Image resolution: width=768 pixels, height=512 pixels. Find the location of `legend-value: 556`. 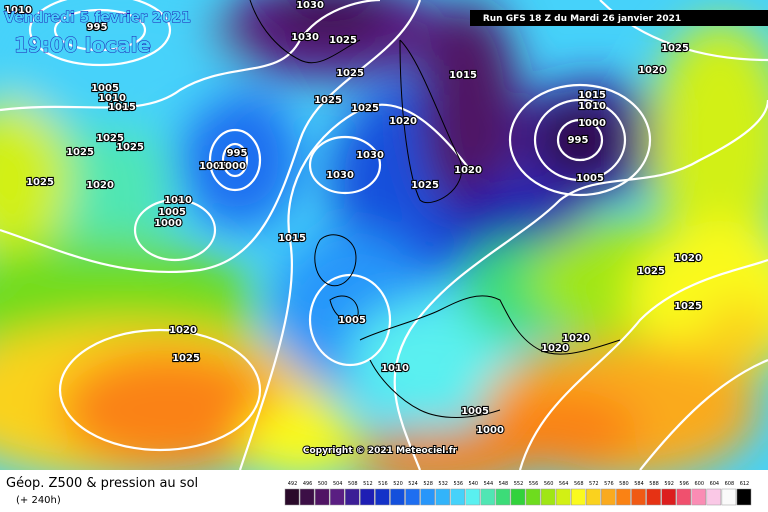

legend-value: 556 is located at coordinates (534, 484).